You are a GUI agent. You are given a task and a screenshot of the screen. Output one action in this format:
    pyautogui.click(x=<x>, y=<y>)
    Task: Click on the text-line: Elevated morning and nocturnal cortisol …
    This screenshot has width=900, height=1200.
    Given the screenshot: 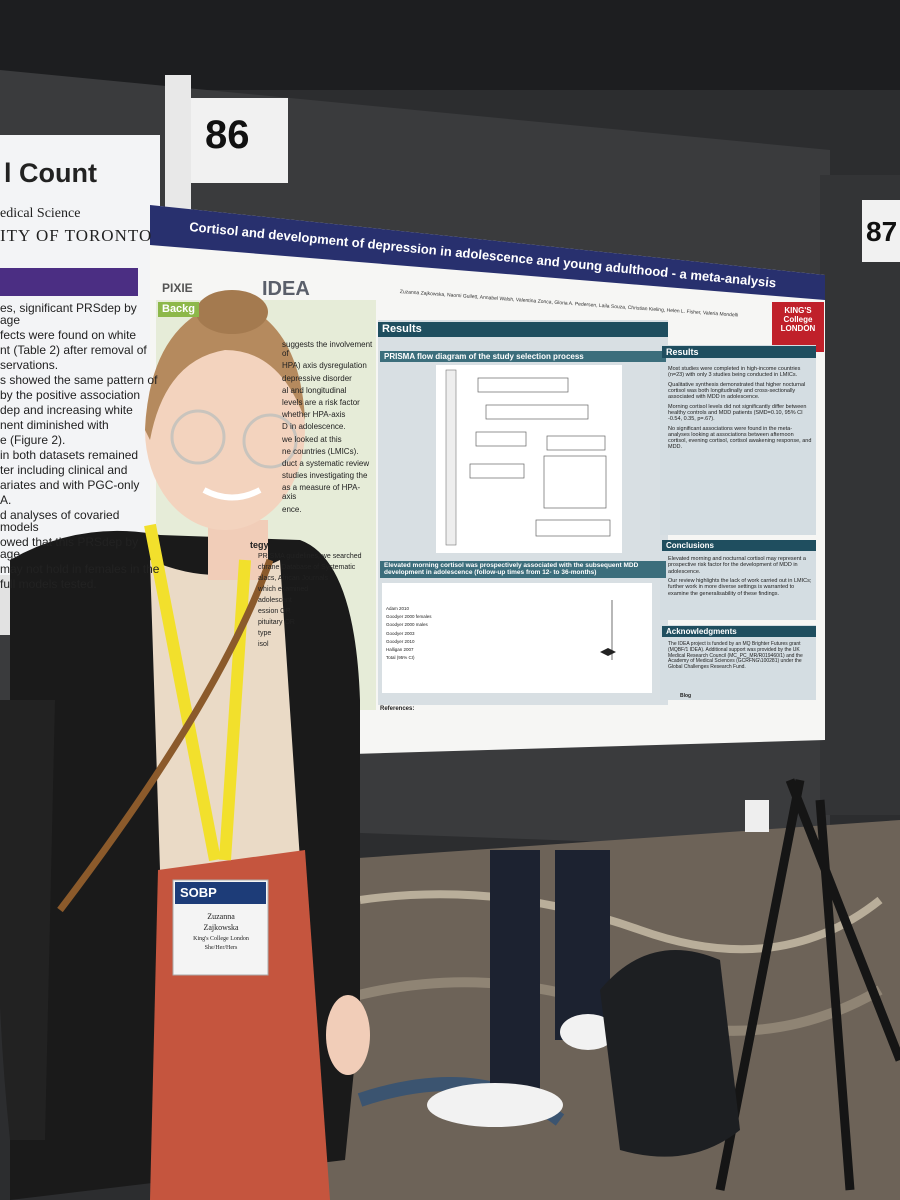 What is the action you would take?
    pyautogui.click(x=737, y=565)
    